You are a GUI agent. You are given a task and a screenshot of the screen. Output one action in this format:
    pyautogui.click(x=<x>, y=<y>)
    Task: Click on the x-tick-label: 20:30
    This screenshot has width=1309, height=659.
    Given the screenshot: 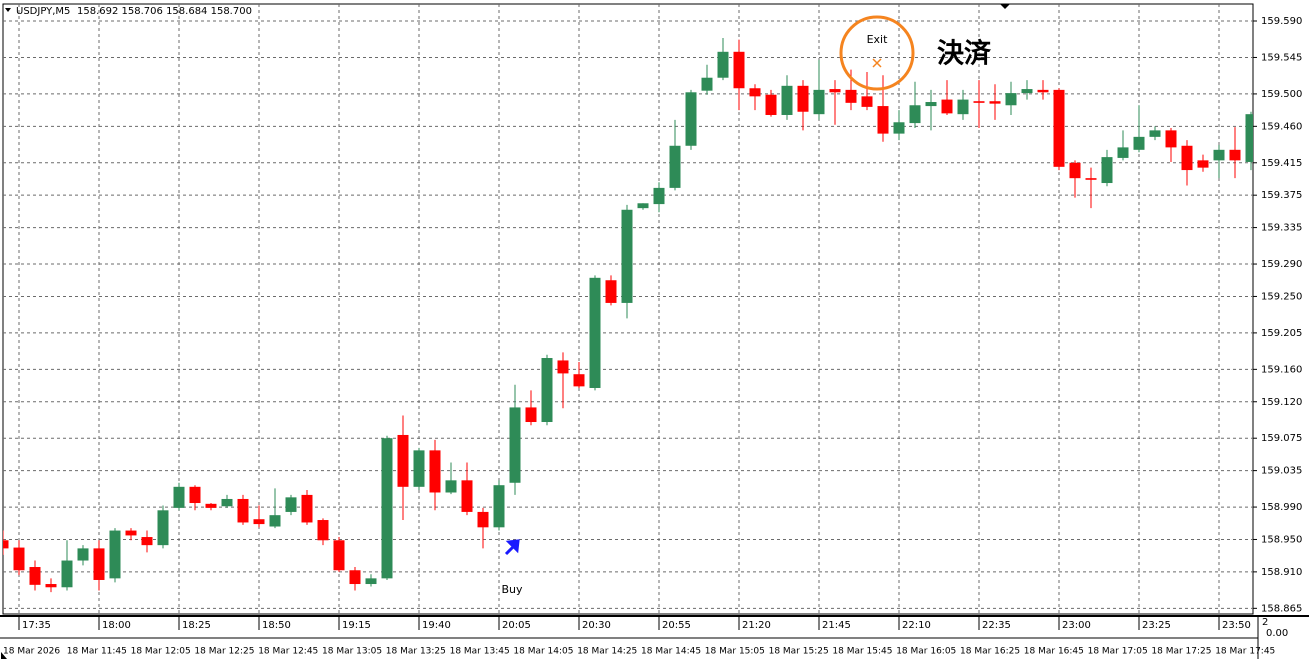 What is the action you would take?
    pyautogui.click(x=596, y=625)
    